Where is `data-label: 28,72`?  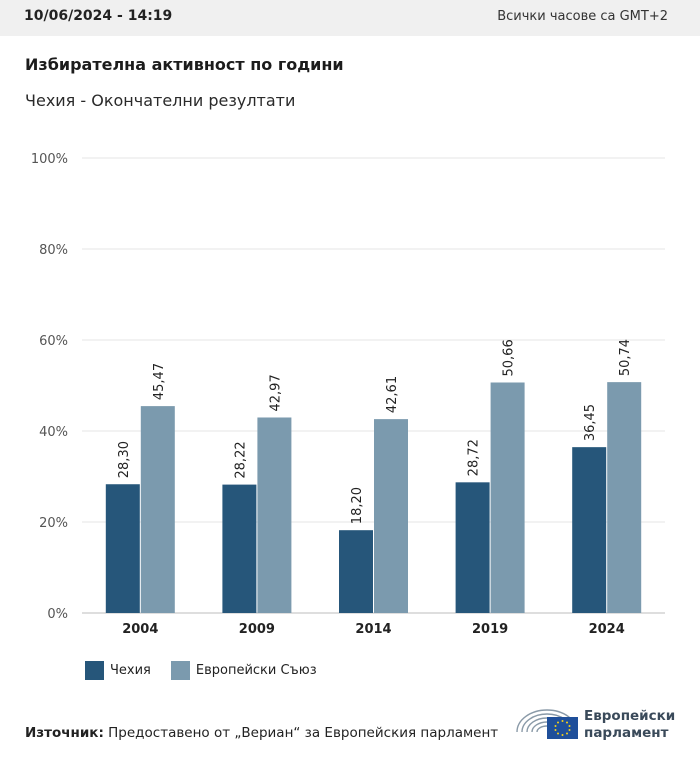
data-label: 28,72 is located at coordinates (474, 457).